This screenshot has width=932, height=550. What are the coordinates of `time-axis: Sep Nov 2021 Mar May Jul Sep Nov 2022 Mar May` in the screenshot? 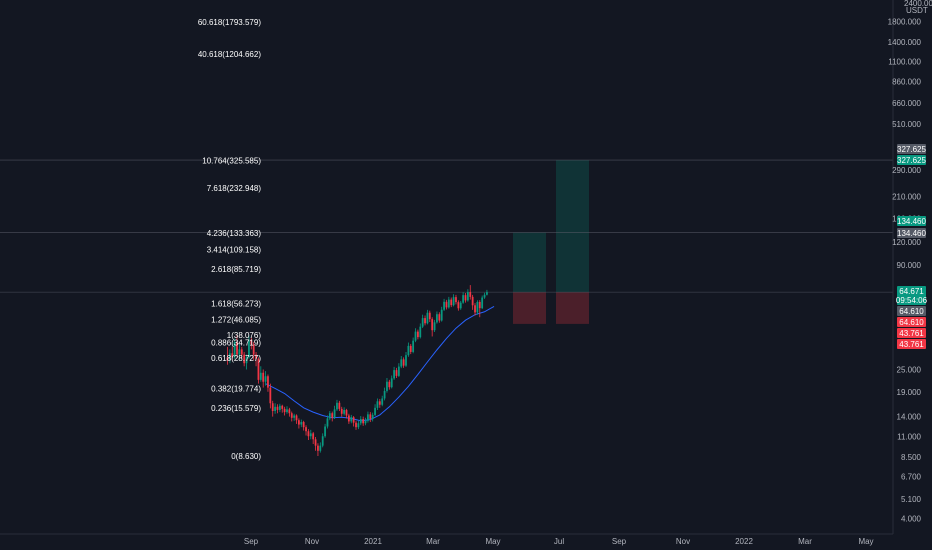 It's located at (559, 541).